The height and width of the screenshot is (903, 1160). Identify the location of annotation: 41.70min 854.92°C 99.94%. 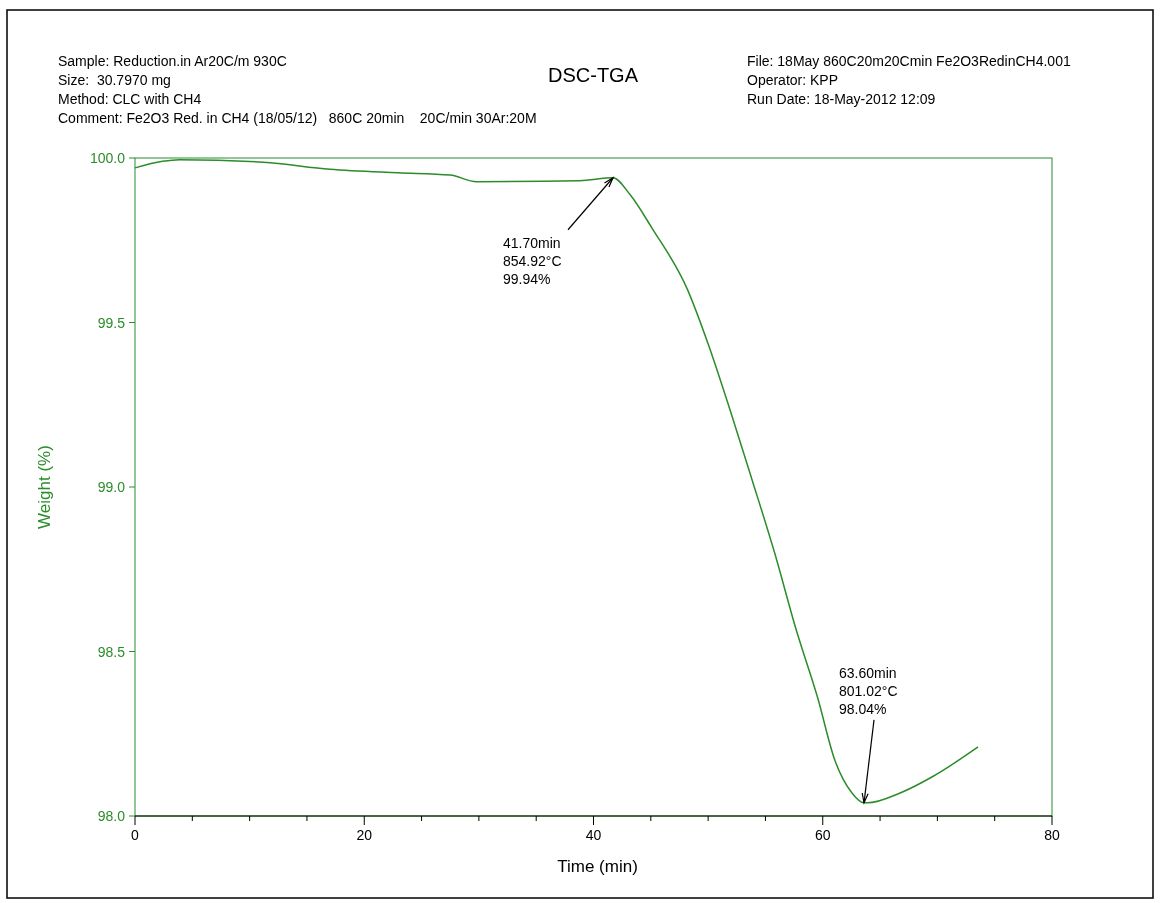
(532, 260).